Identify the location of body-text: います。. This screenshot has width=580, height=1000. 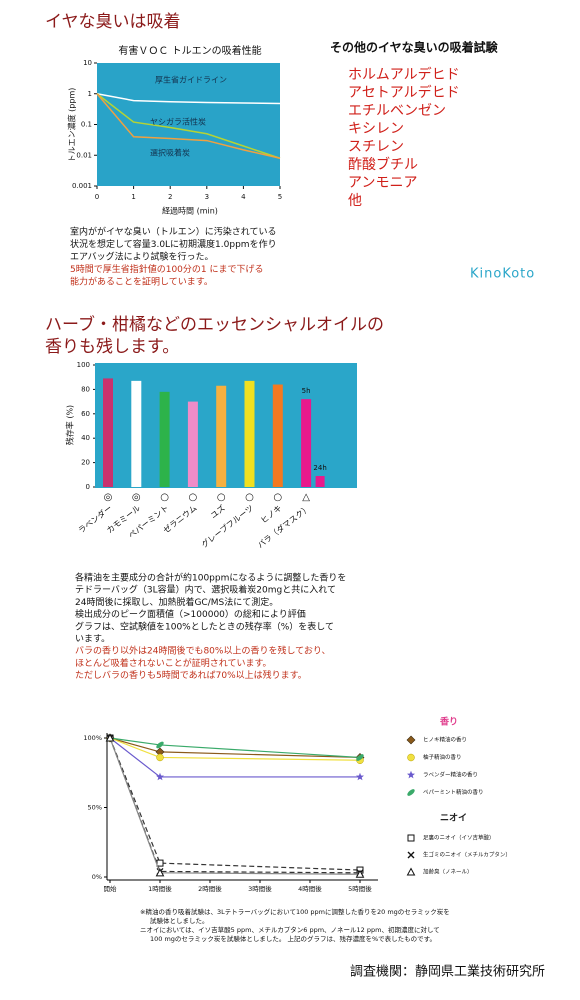
(92, 639).